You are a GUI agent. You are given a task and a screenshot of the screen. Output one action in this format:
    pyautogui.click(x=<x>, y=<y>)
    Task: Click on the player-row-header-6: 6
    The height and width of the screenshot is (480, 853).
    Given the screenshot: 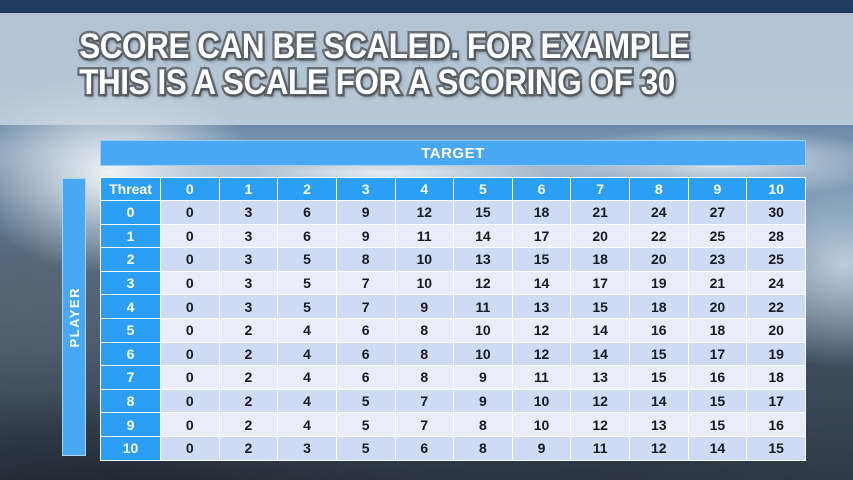 What is the action you would take?
    pyautogui.click(x=130, y=354)
    